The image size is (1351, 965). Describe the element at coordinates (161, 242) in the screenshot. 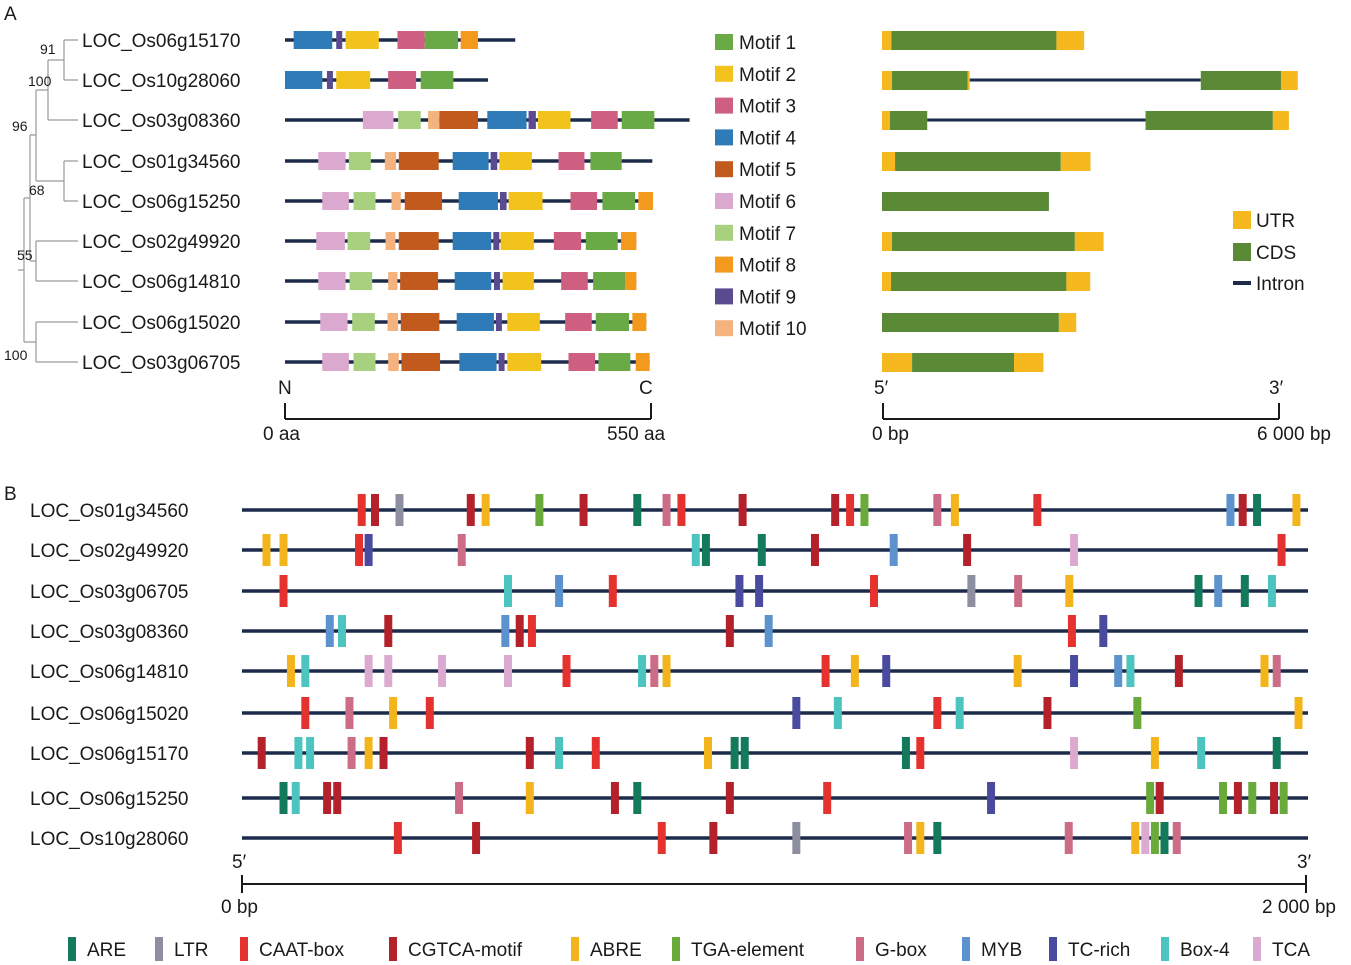

I see `gene-name: LOC_Os02g49920` at that location.